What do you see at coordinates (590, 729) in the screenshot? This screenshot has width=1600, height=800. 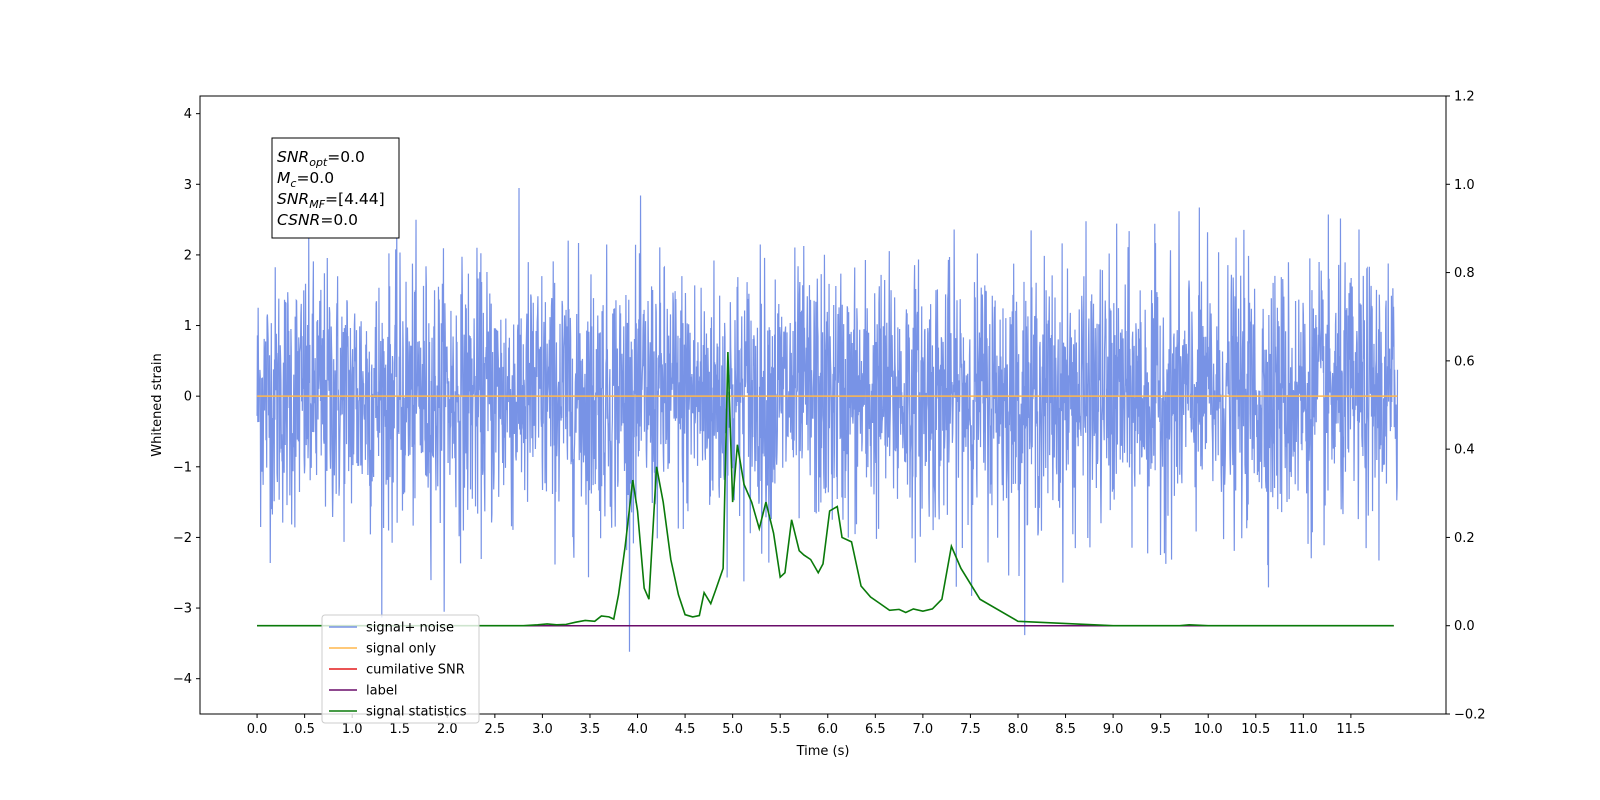 I see `x-tick-label: 3.5` at bounding box center [590, 729].